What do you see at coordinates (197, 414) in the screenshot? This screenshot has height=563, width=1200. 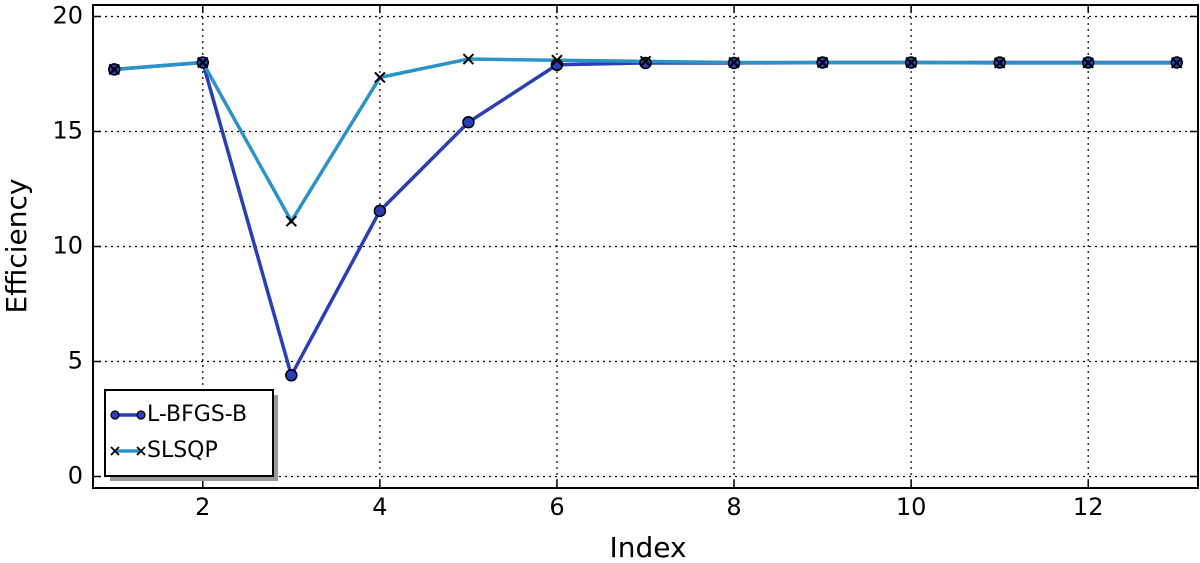 I see `legend-label: L-BFGS-B` at bounding box center [197, 414].